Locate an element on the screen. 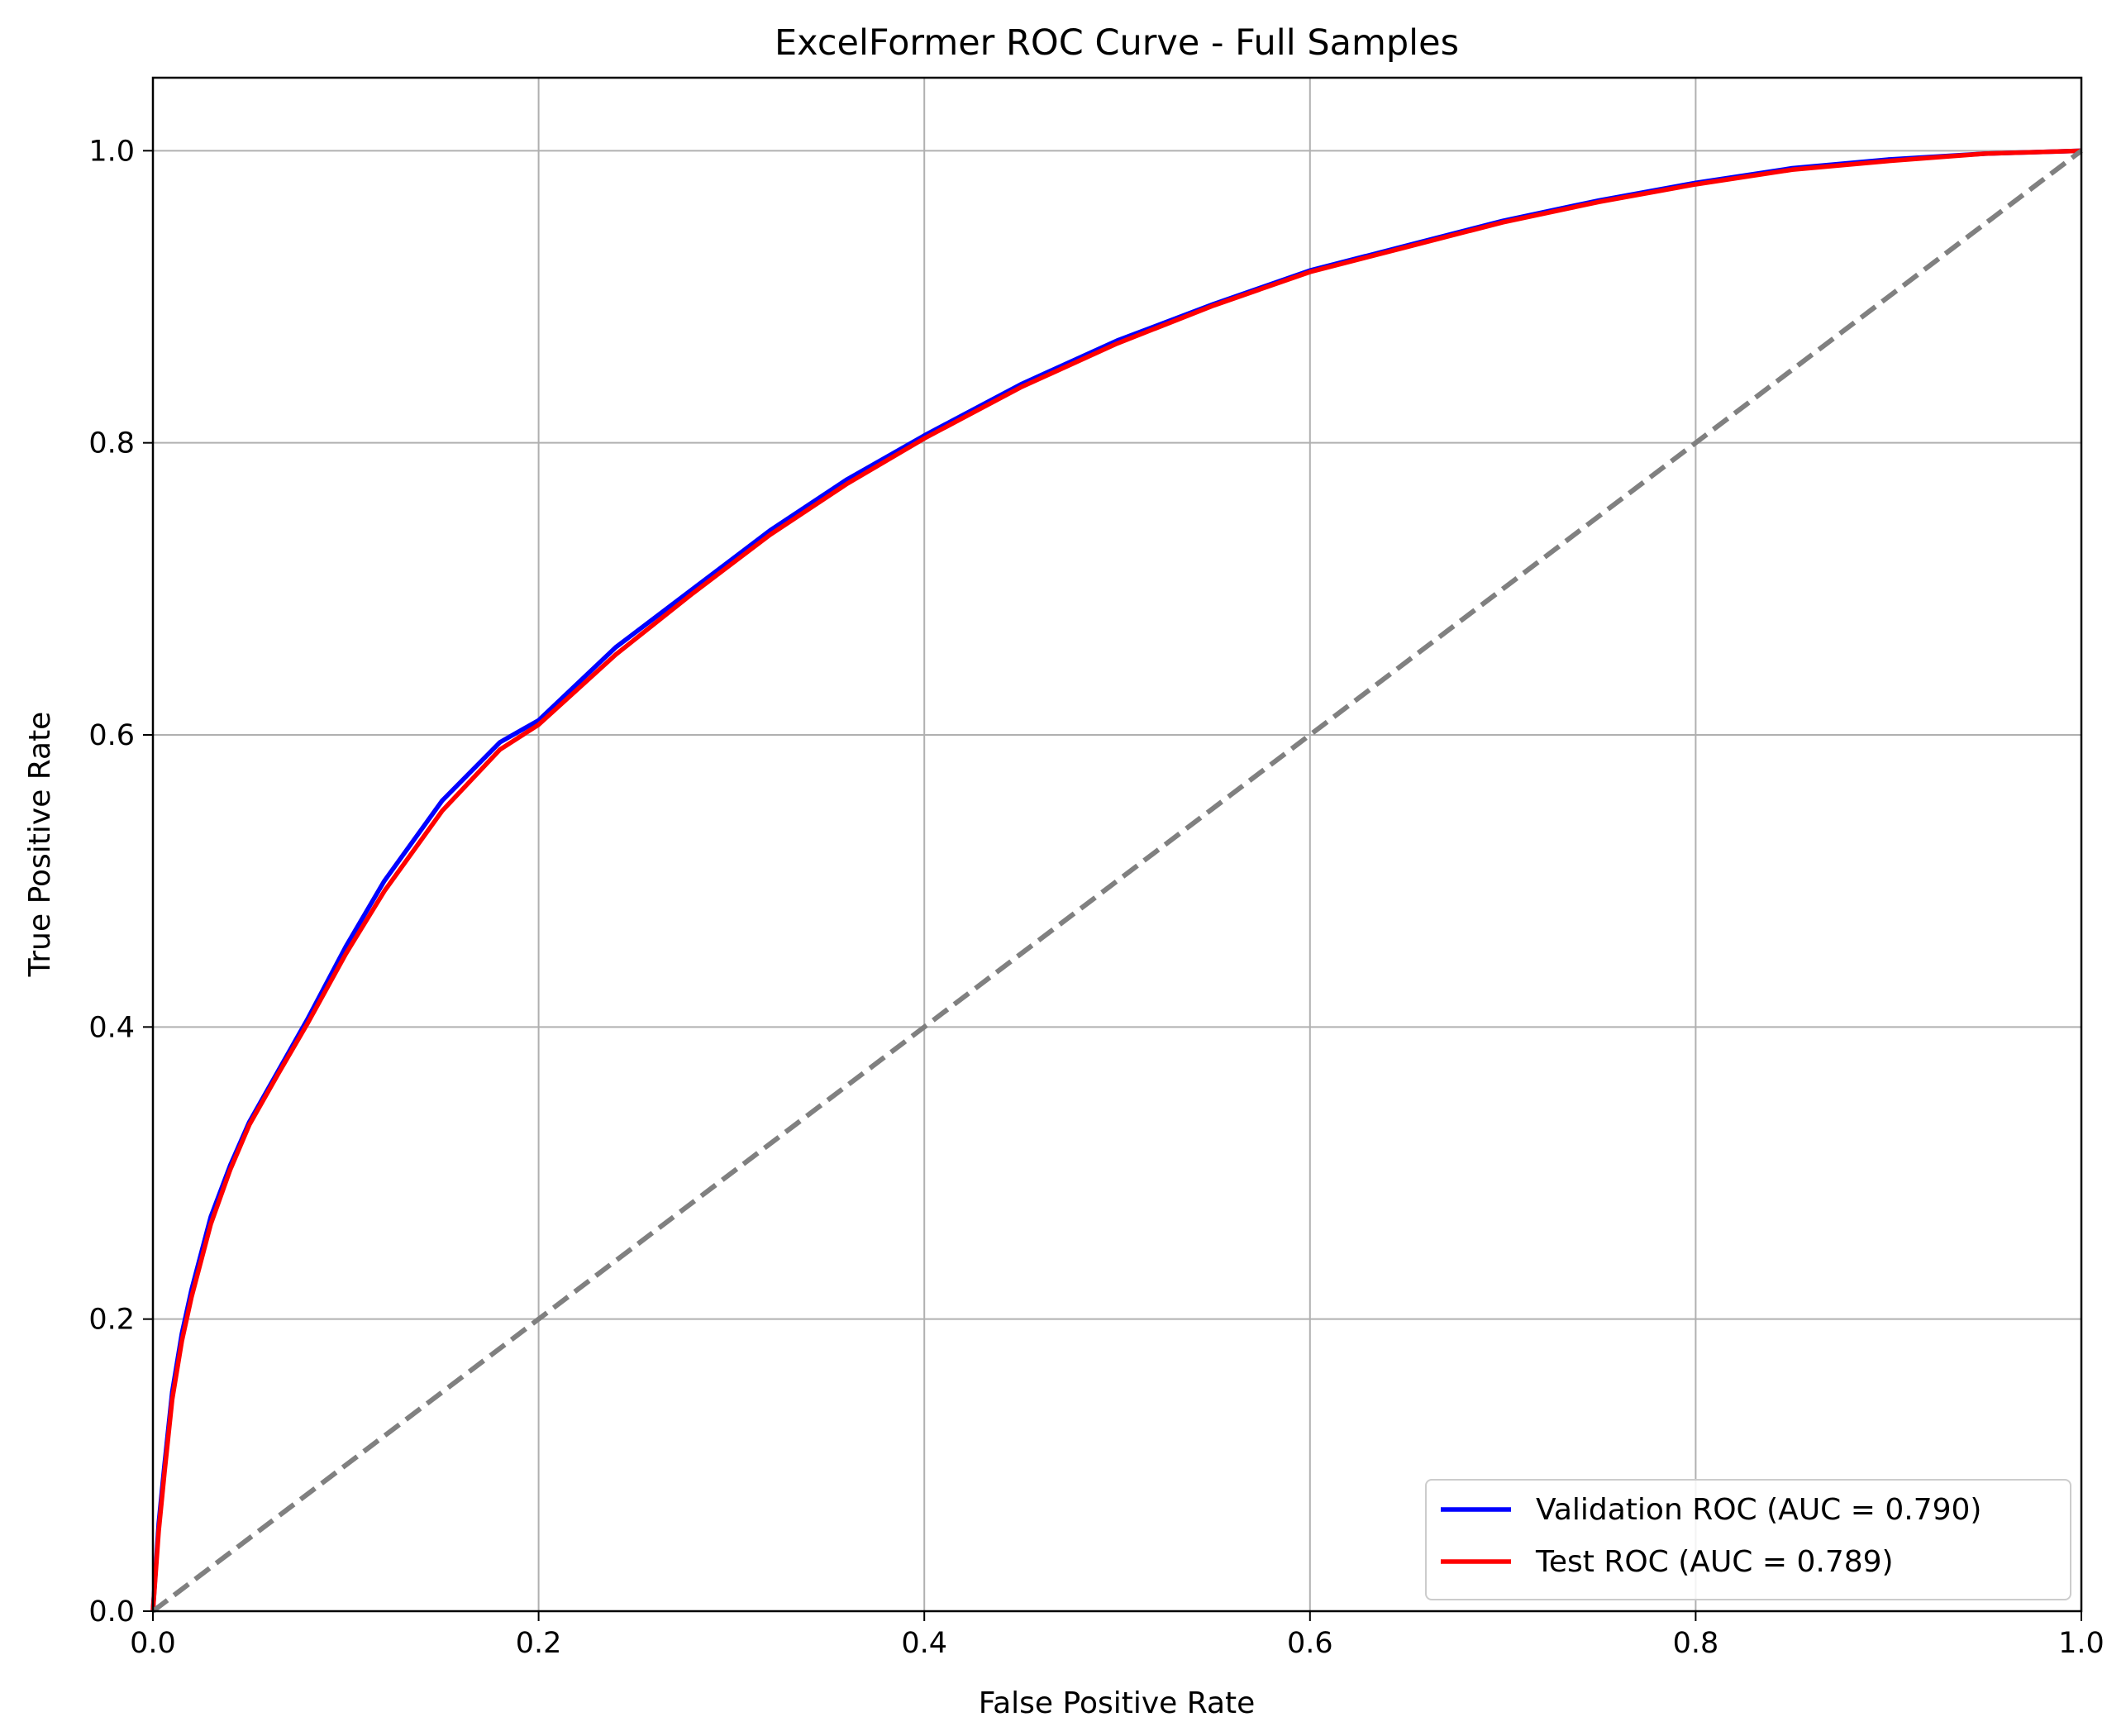 This screenshot has width=2126, height=1736. y-tick-label: 0.8 is located at coordinates (112, 443).